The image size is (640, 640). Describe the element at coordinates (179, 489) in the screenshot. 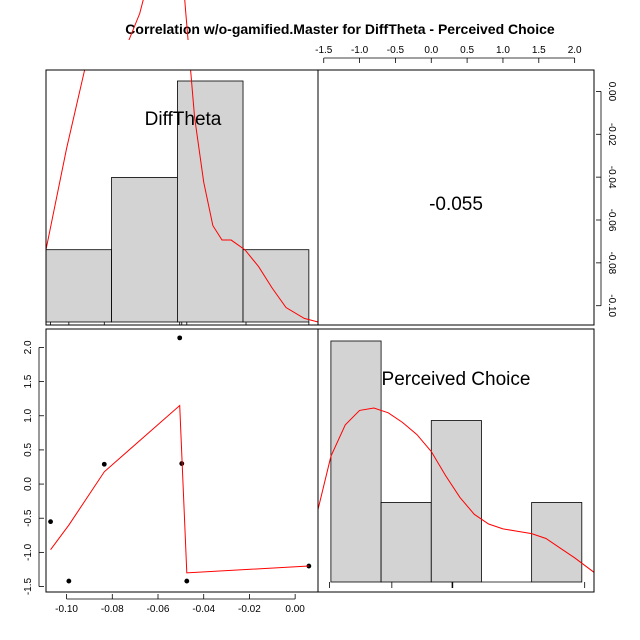

I see `smooth-line` at that location.